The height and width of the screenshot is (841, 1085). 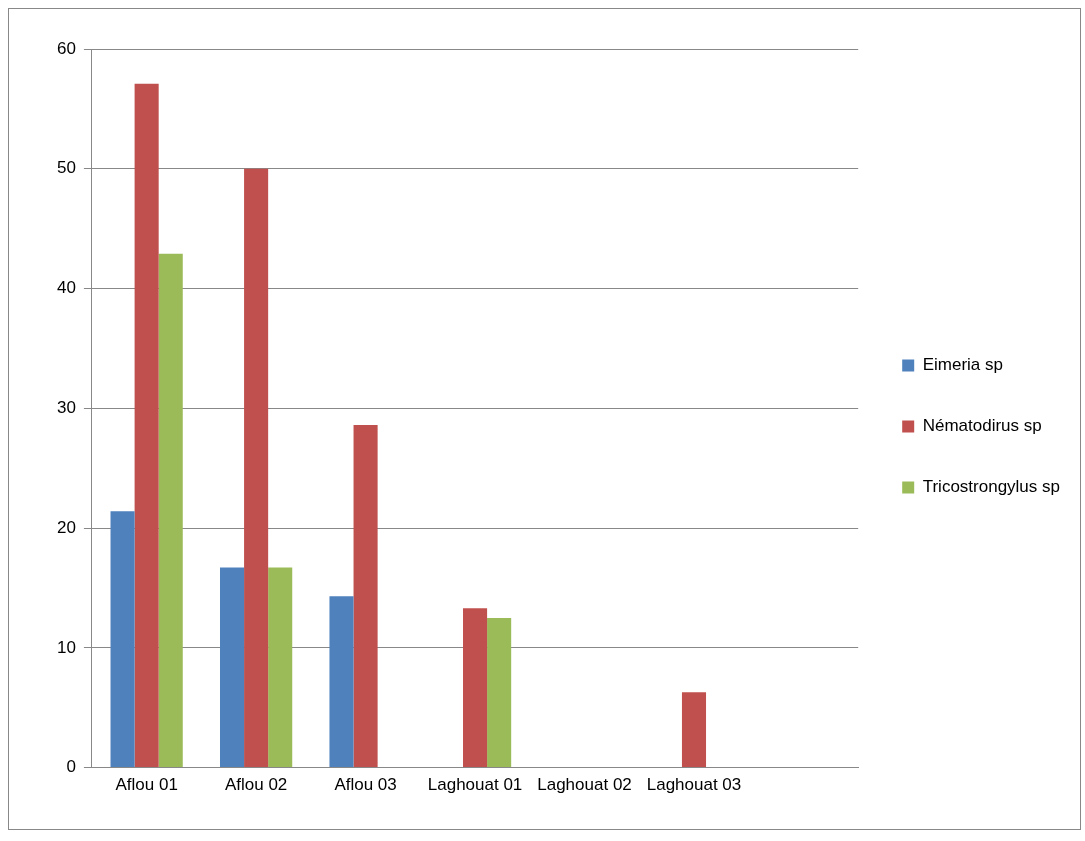 What do you see at coordinates (66, 168) in the screenshot?
I see `y-tick-label: 50` at bounding box center [66, 168].